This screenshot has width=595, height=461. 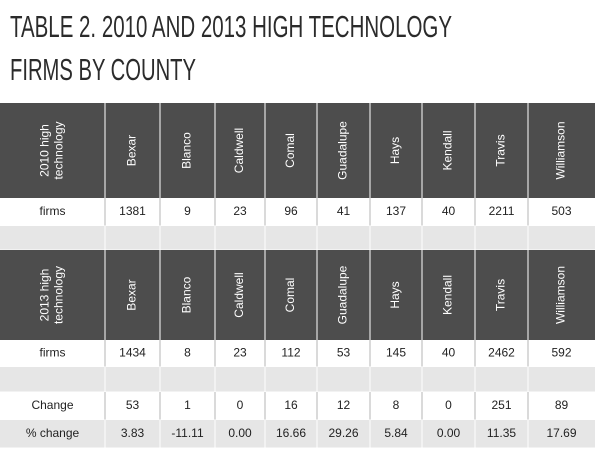 I want to click on cell-value: 16.66, so click(x=291, y=433).